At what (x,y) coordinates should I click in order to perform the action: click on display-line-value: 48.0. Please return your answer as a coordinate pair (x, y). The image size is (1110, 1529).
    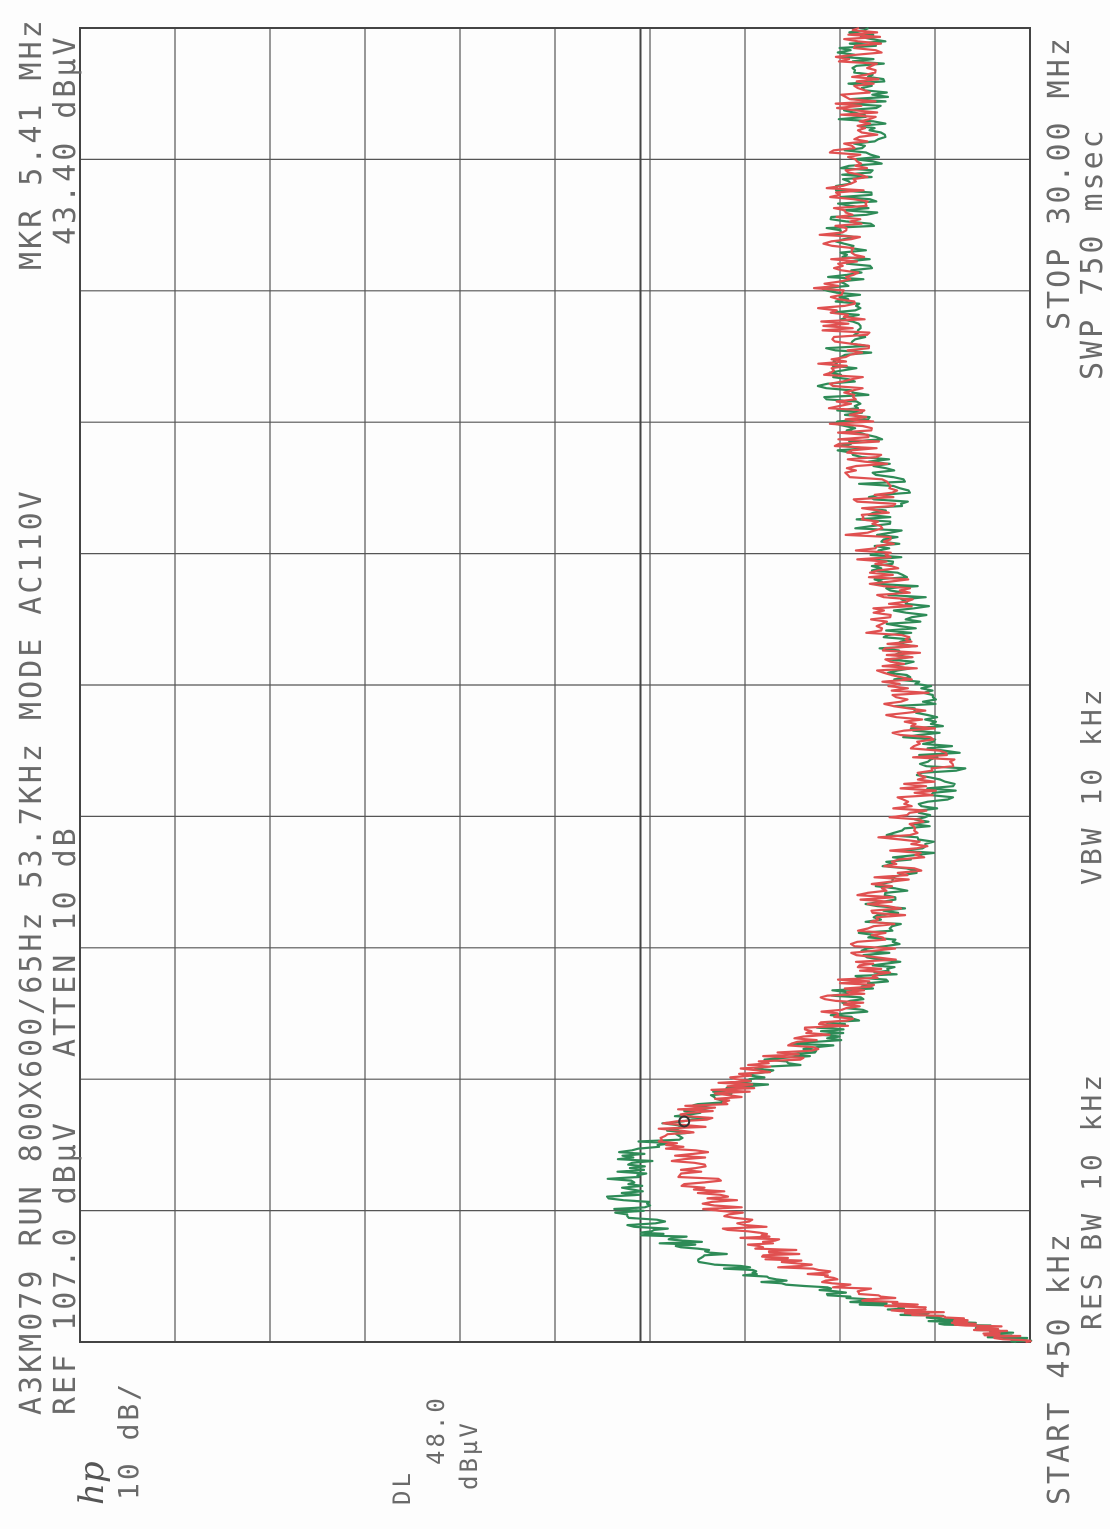
    Looking at the image, I should click on (436, 1430).